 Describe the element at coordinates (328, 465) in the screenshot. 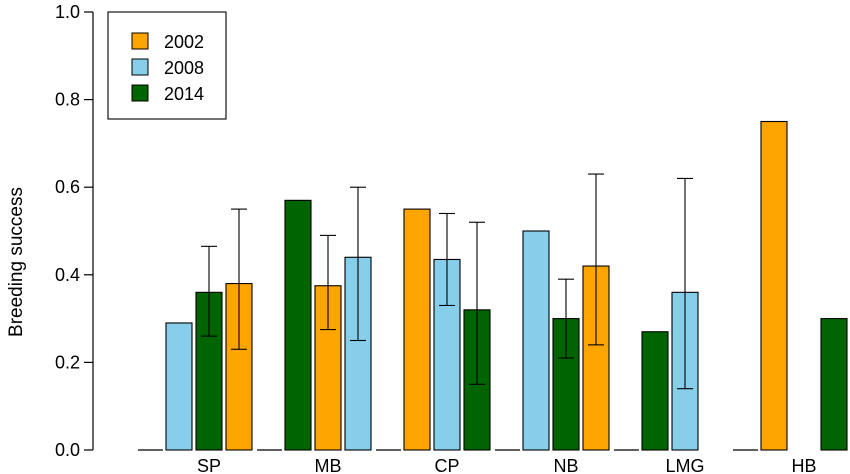

I see `category-label: MB` at that location.